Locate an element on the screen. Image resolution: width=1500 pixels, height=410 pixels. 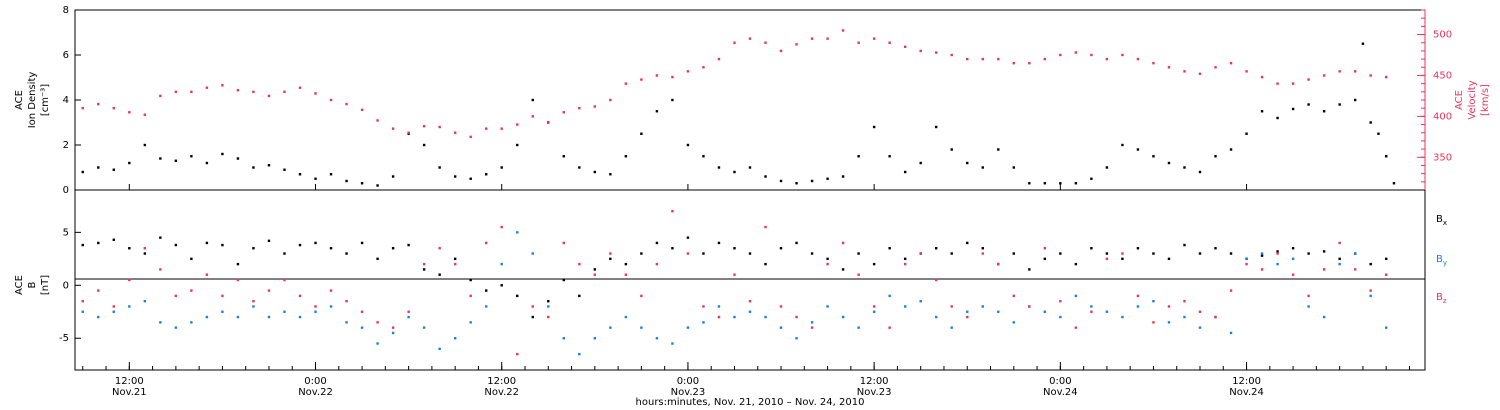
legend-bz: Bz is located at coordinates (1441, 298).